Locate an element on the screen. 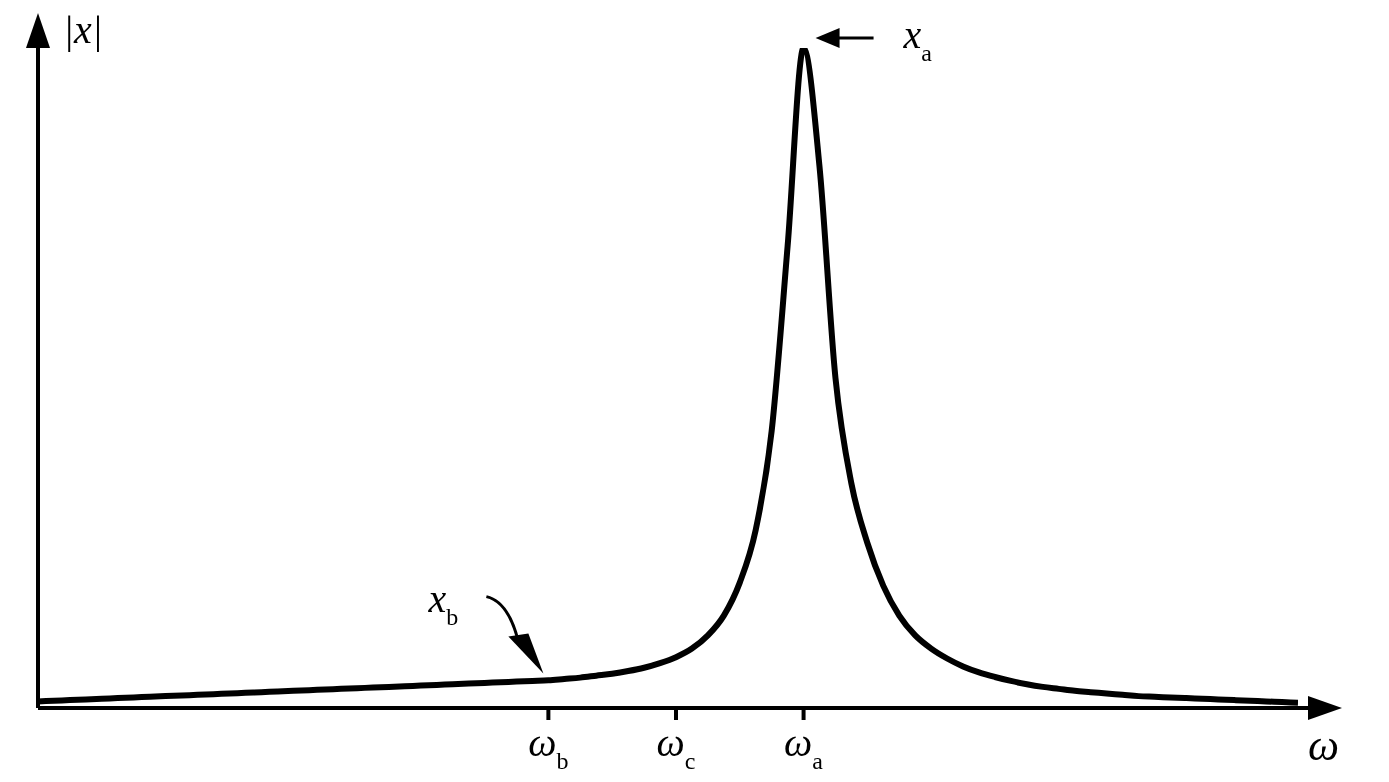 The image size is (1389, 782). x-axis-title: ω is located at coordinates (1324, 745).